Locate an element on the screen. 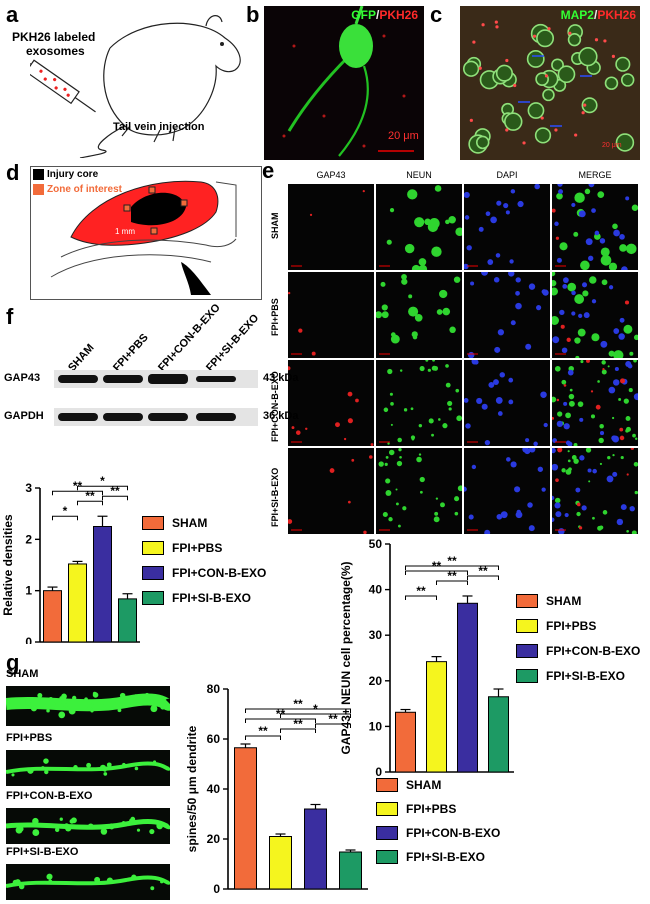 This screenshot has height=904, width=650. legend-entry: FPI+SI-B-EXO is located at coordinates (570, 676).